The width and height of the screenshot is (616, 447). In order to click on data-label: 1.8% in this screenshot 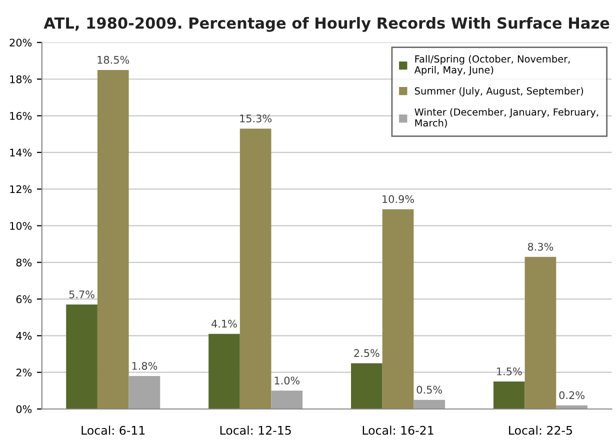, I will do `click(145, 366)`.